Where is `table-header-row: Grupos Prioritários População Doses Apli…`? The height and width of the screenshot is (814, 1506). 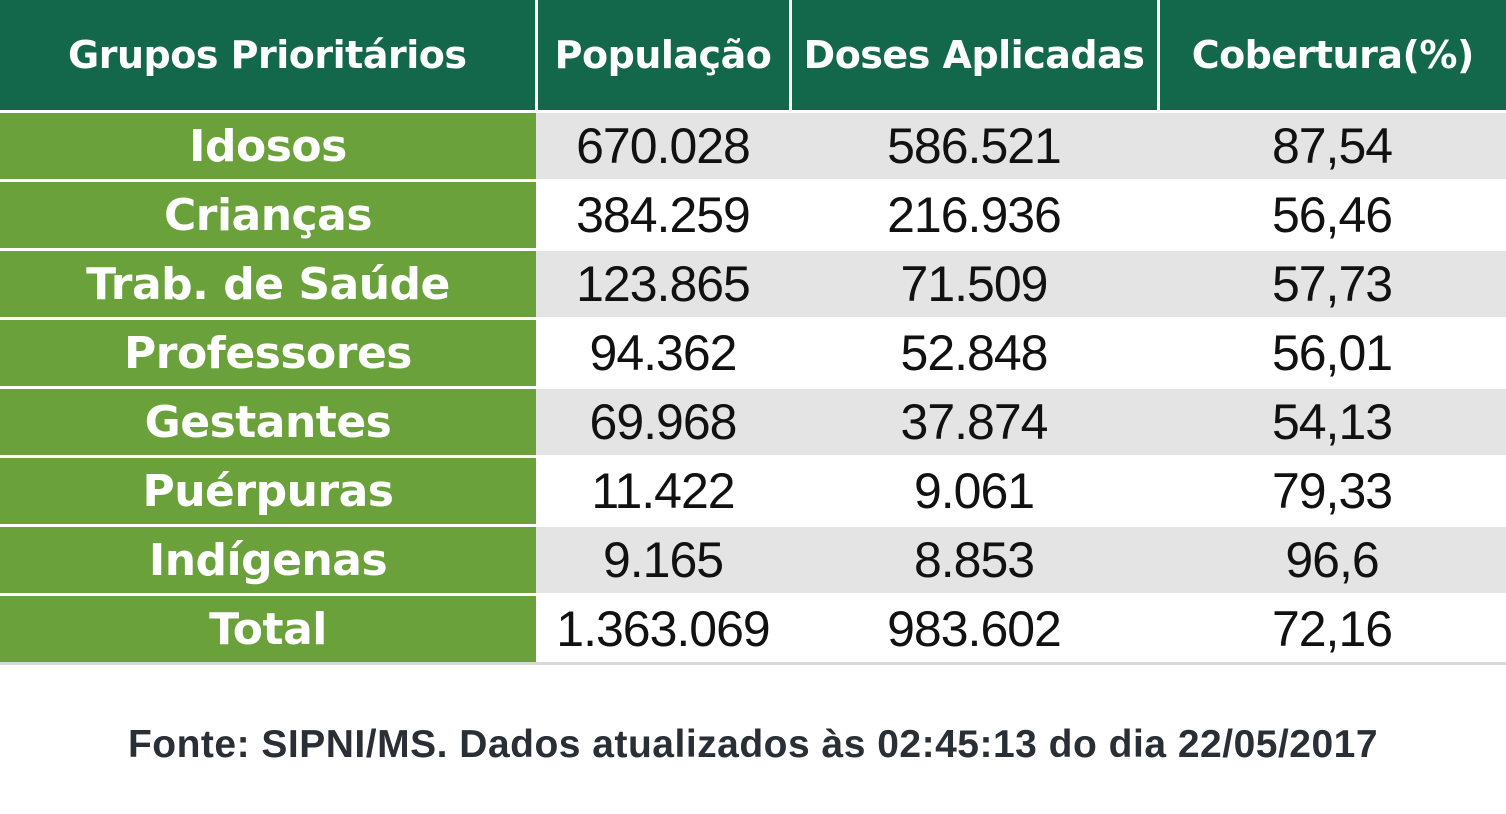 table-header-row: Grupos Prioritários População Doses Apli… is located at coordinates (753, 56).